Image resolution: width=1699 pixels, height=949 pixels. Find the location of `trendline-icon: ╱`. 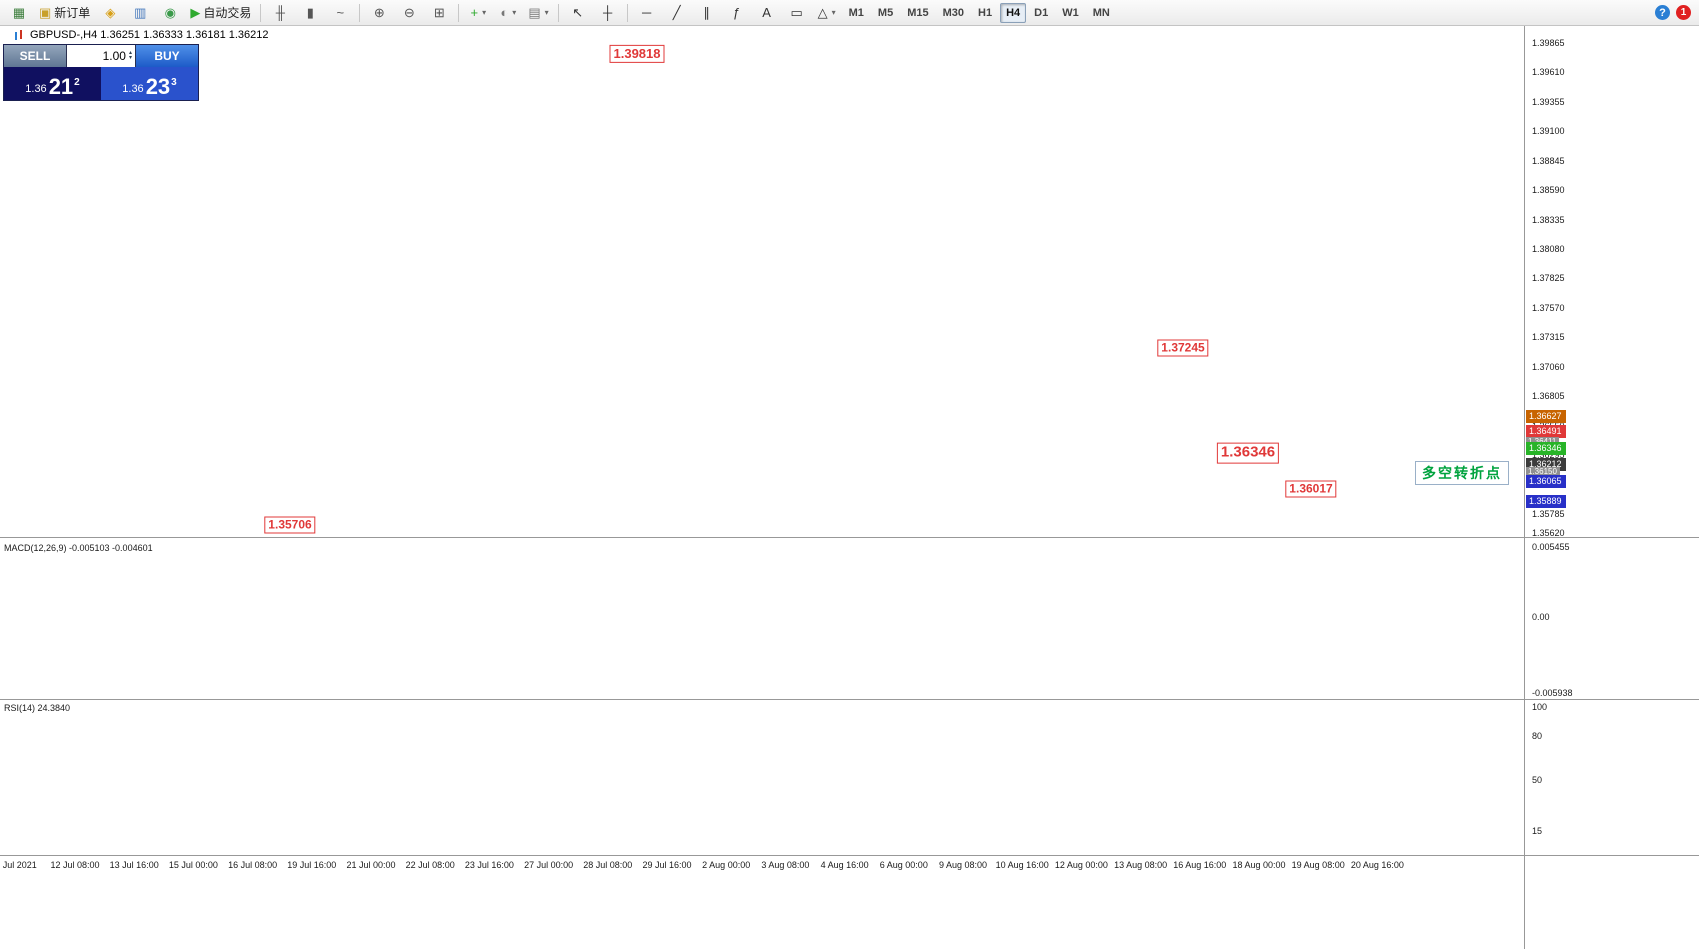

trendline-icon: ╱ is located at coordinates (677, 13).